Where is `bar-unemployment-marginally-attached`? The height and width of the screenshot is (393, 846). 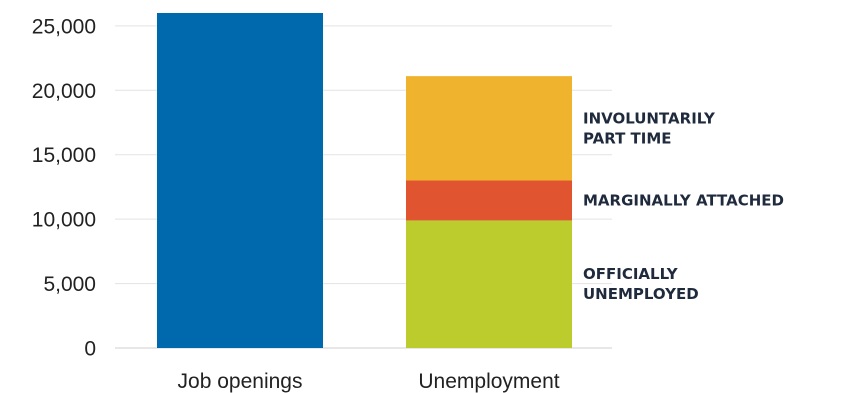
bar-unemployment-marginally-attached is located at coordinates (489, 200).